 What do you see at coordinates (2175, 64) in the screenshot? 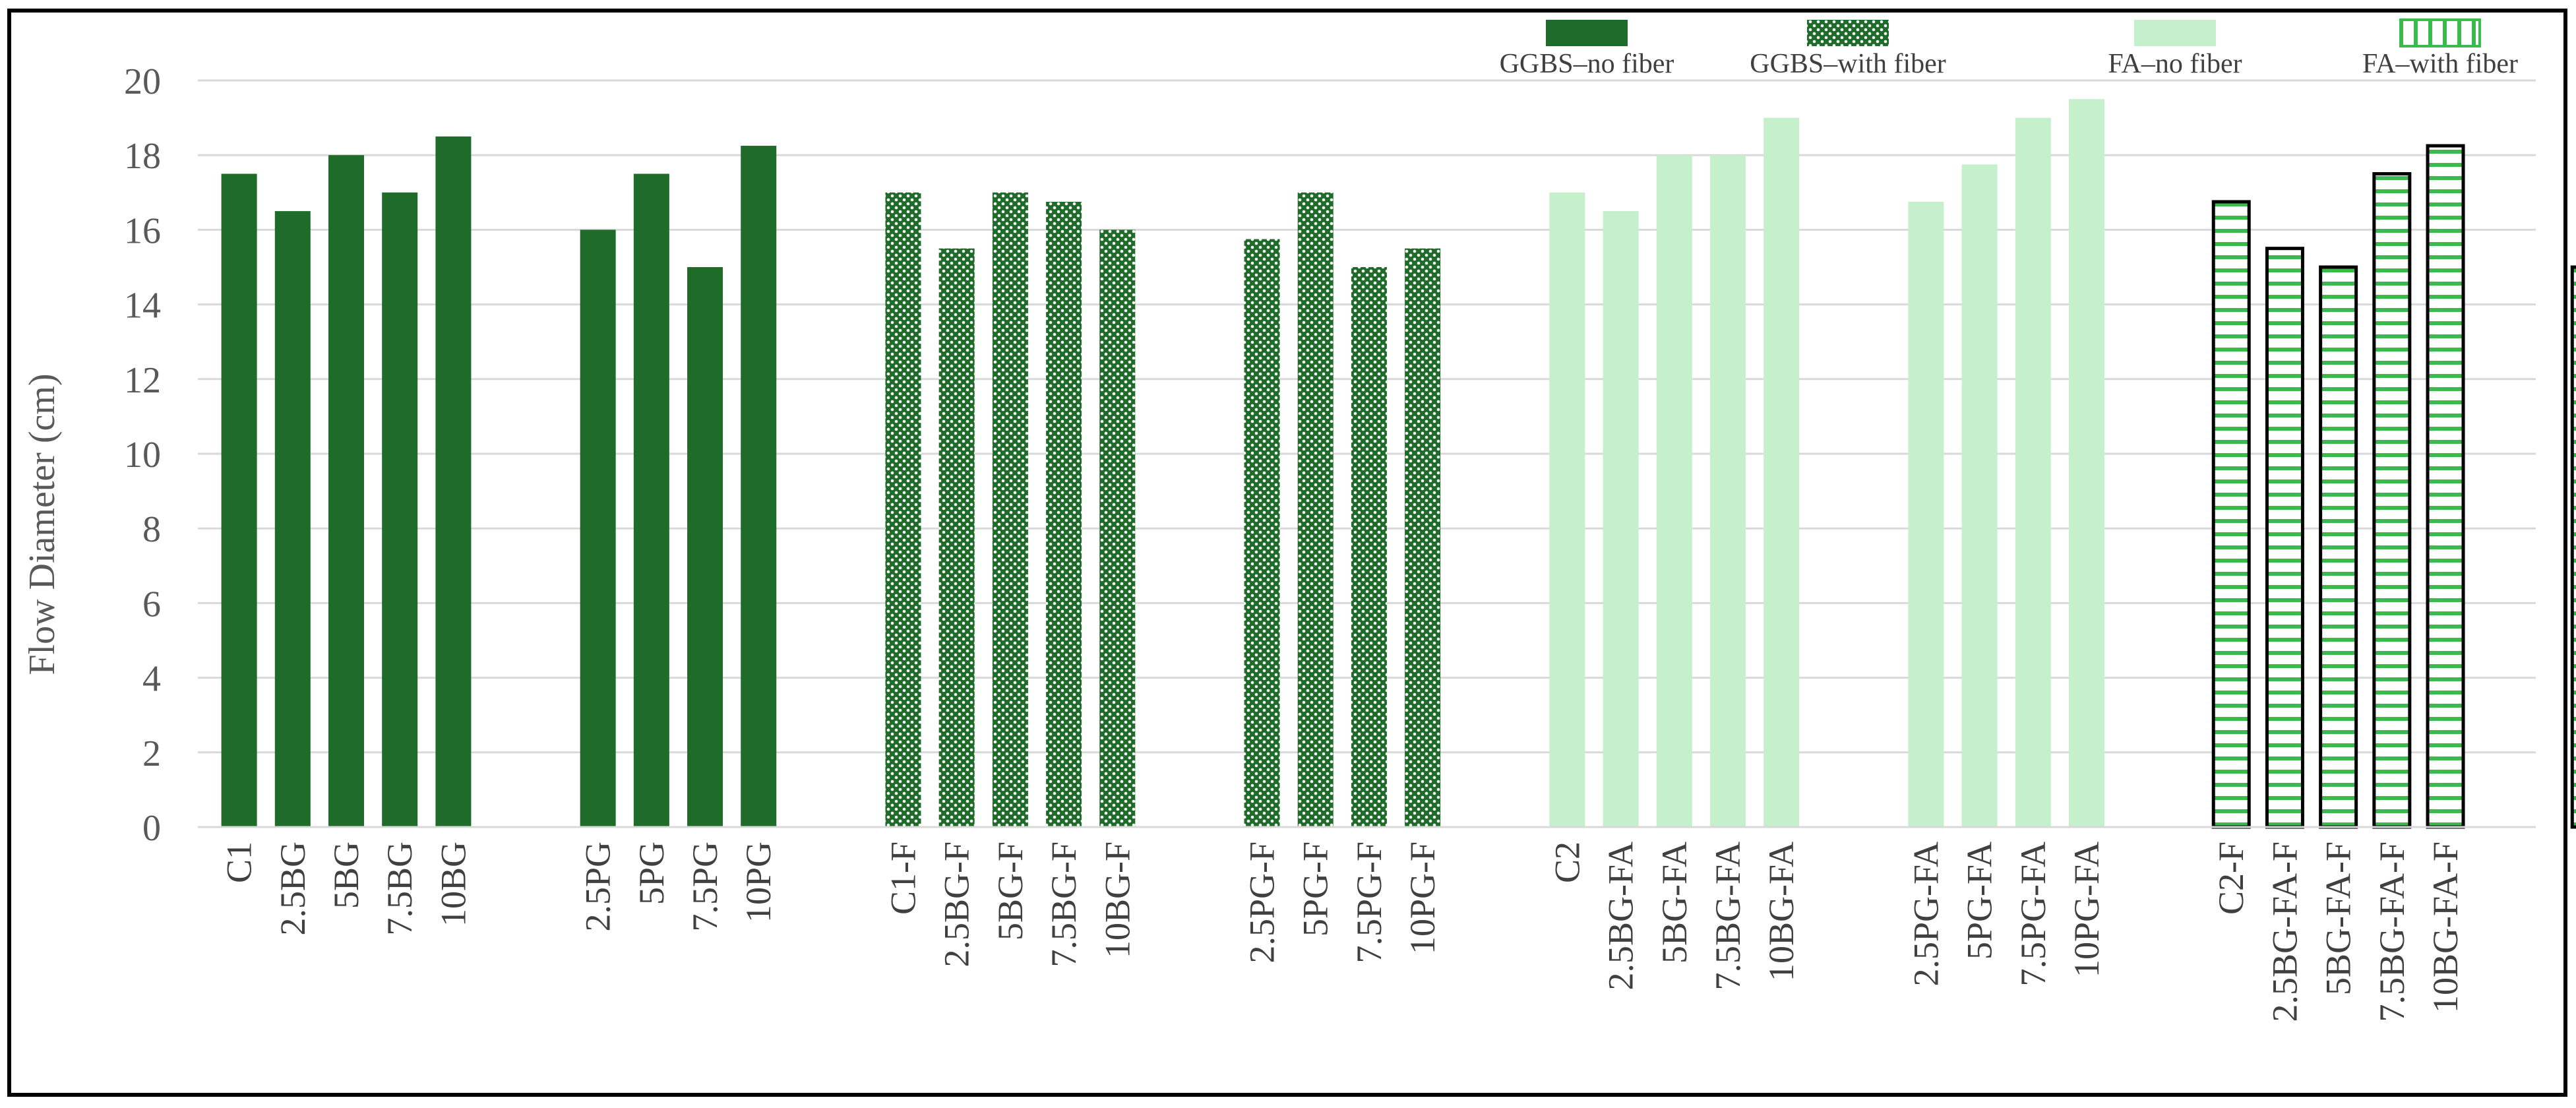
I see `legend-label: FA–no fiber` at bounding box center [2175, 64].